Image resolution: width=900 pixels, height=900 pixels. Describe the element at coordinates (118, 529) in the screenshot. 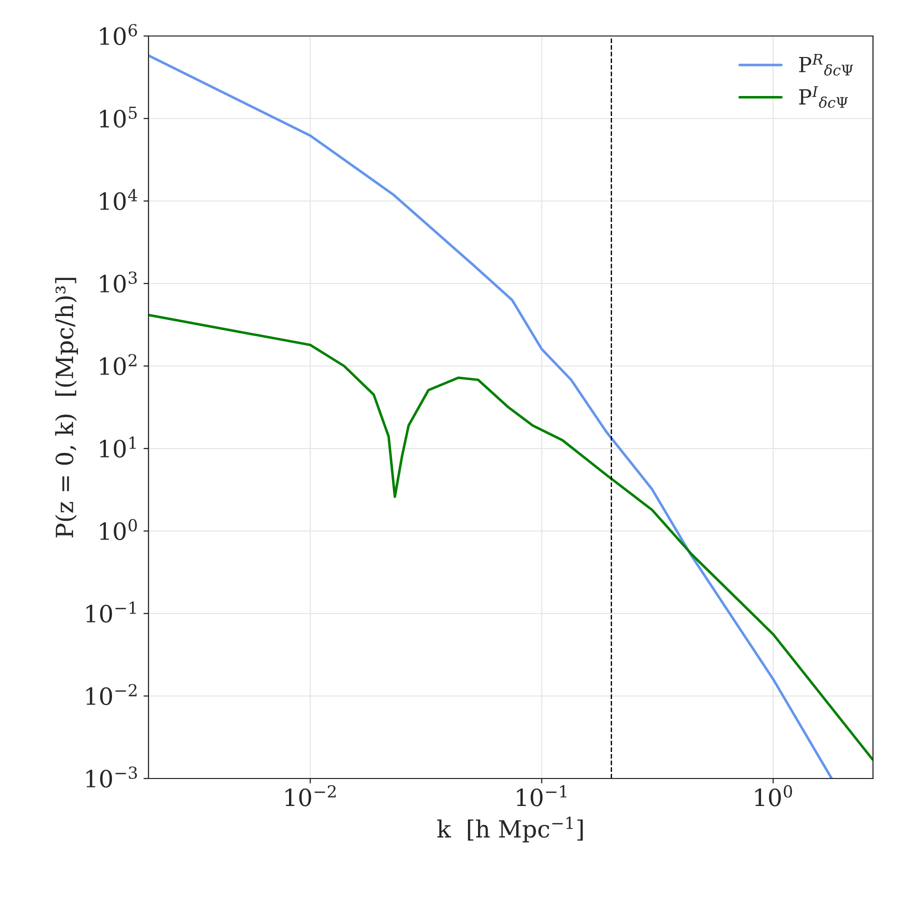

I see `y-tick-label: 10$^{0}$` at that location.